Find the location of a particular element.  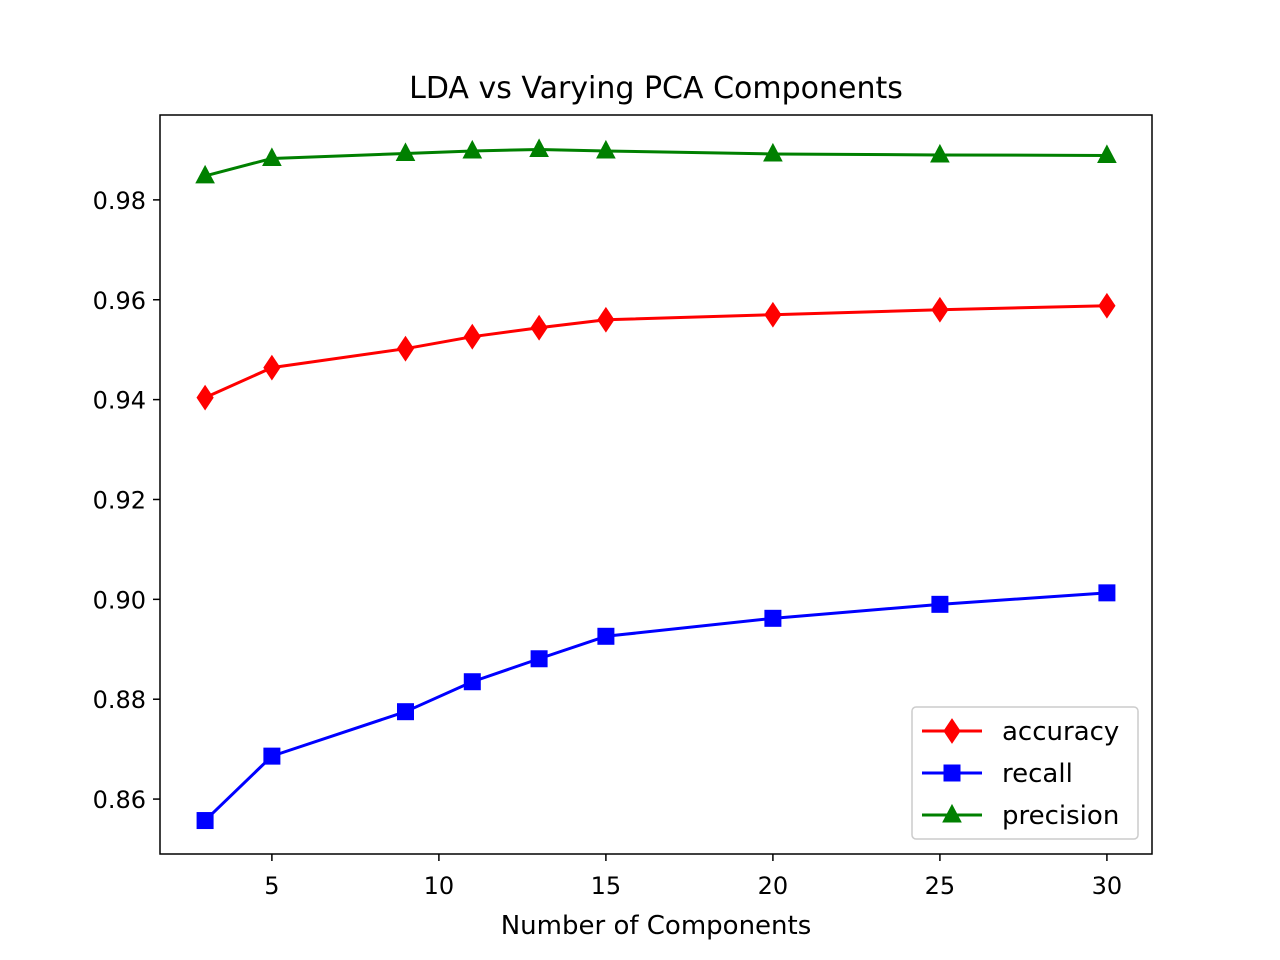

y-tick-label: 0.88 is located at coordinates (119, 700).